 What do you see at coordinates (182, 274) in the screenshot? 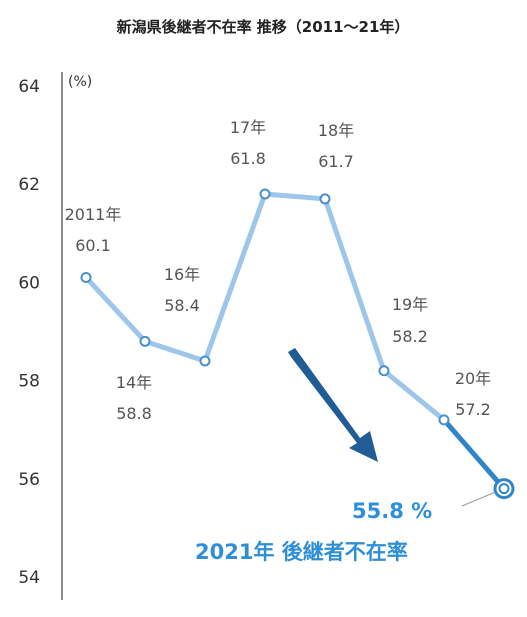
I see `point-year-label: 16年` at bounding box center [182, 274].